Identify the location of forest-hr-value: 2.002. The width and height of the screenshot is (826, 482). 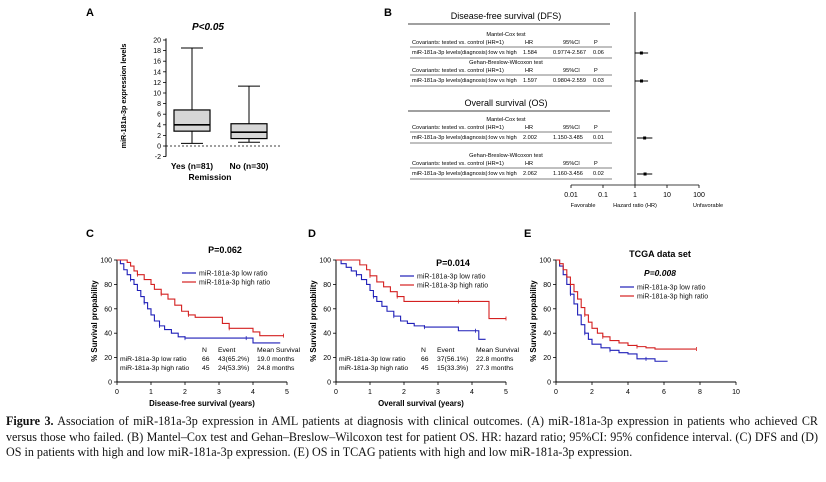
(530, 138).